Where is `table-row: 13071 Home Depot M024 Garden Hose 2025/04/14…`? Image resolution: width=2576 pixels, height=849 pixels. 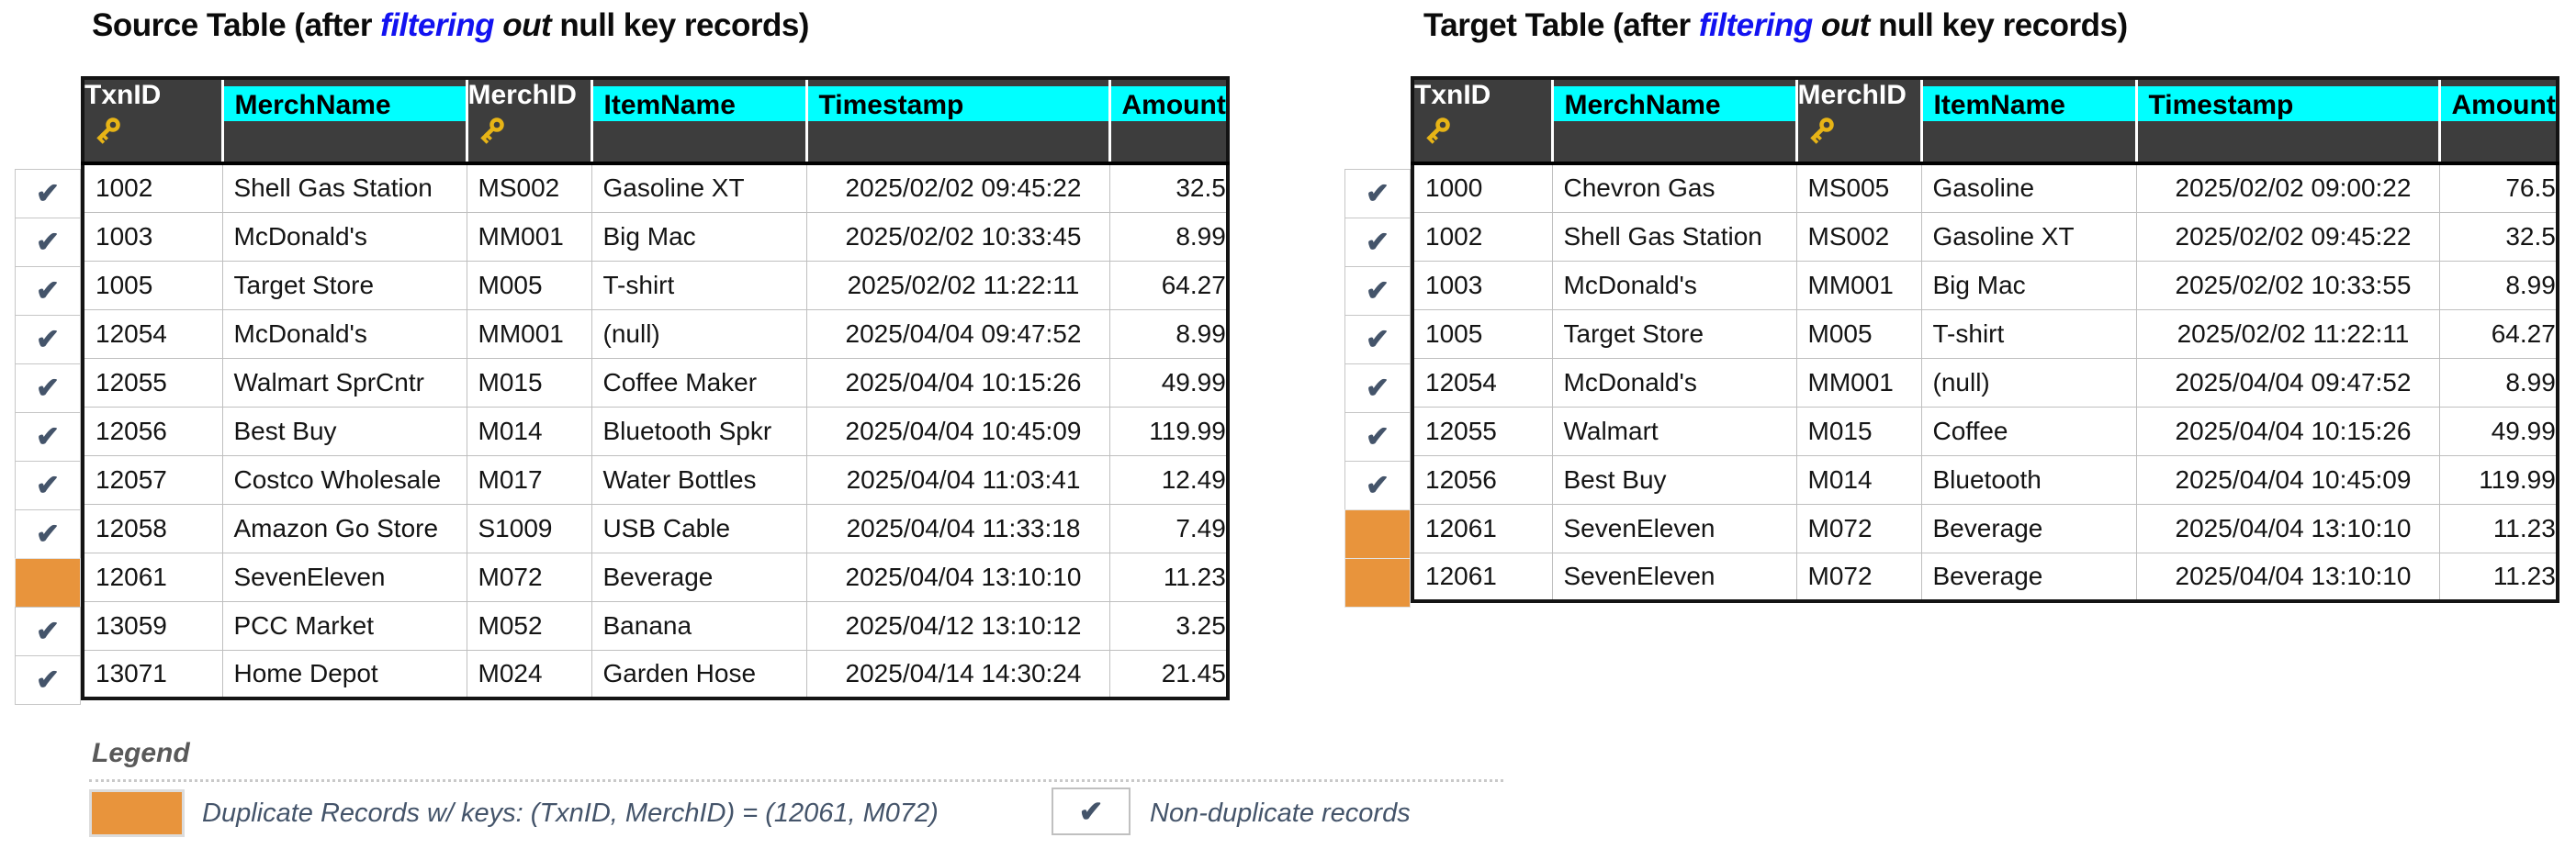
table-row: 13071 Home Depot M024 Garden Hose 2025/04/14… is located at coordinates (655, 674).